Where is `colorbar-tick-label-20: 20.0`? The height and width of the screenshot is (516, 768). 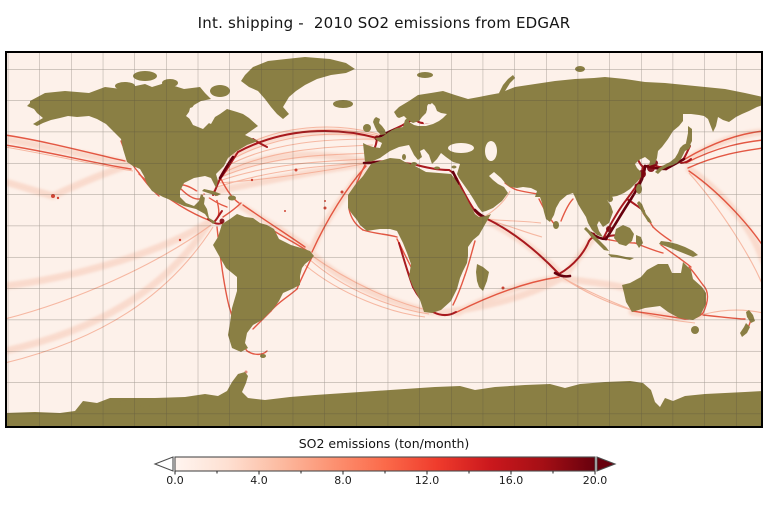
colorbar-tick-label-20: 20.0 is located at coordinates (595, 480).